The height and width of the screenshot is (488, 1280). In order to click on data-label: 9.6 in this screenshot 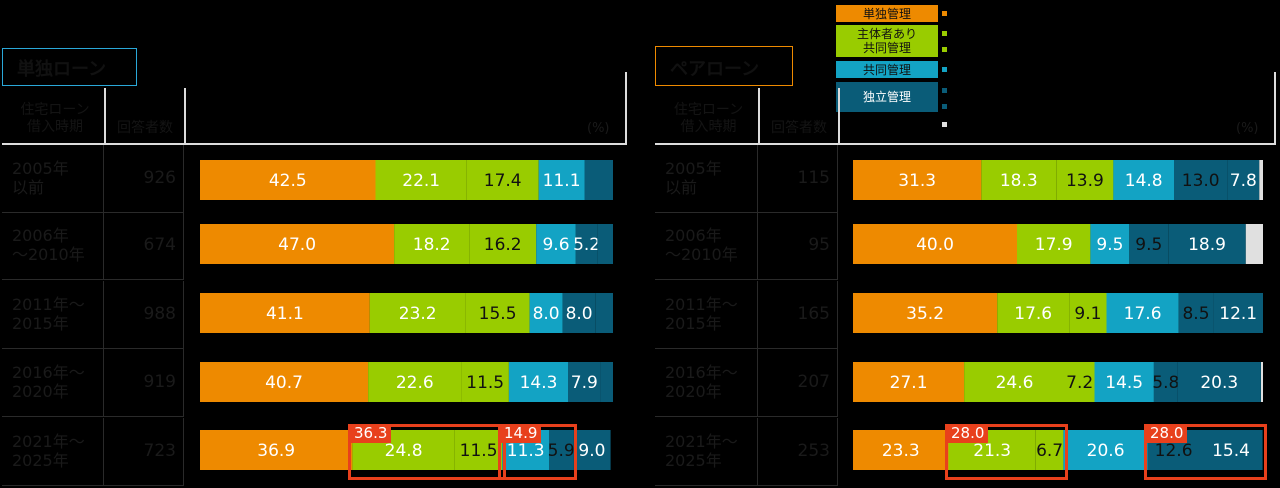, I will do `click(555, 245)`.